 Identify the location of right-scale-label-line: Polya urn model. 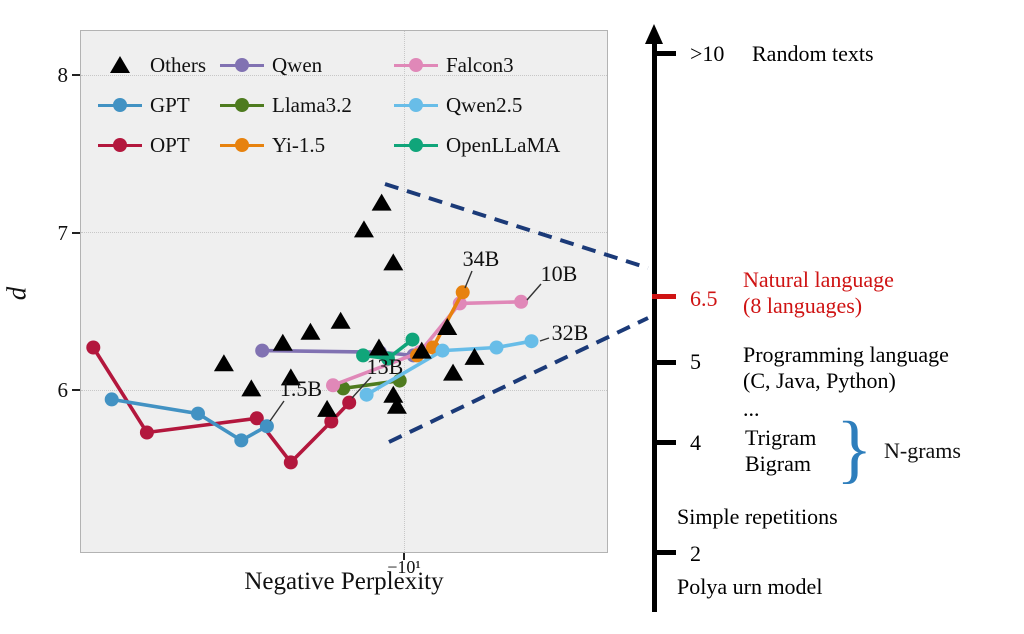
(750, 586).